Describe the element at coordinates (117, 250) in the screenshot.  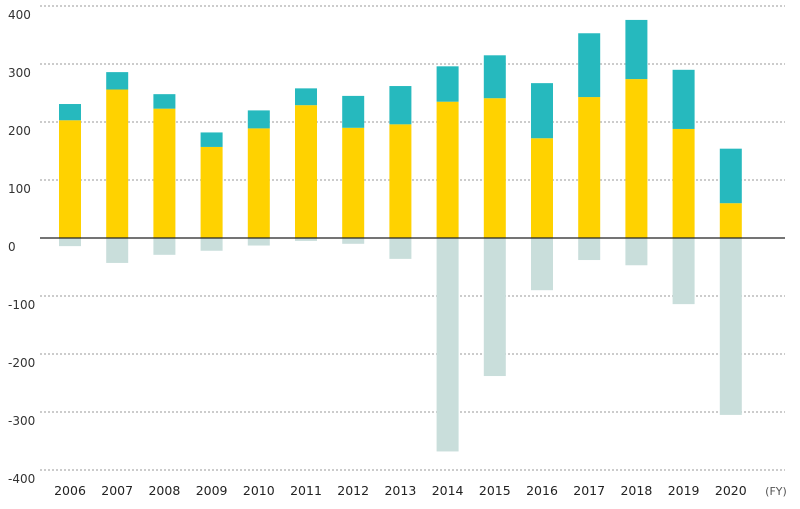
I see `bar-series3-2007` at that location.